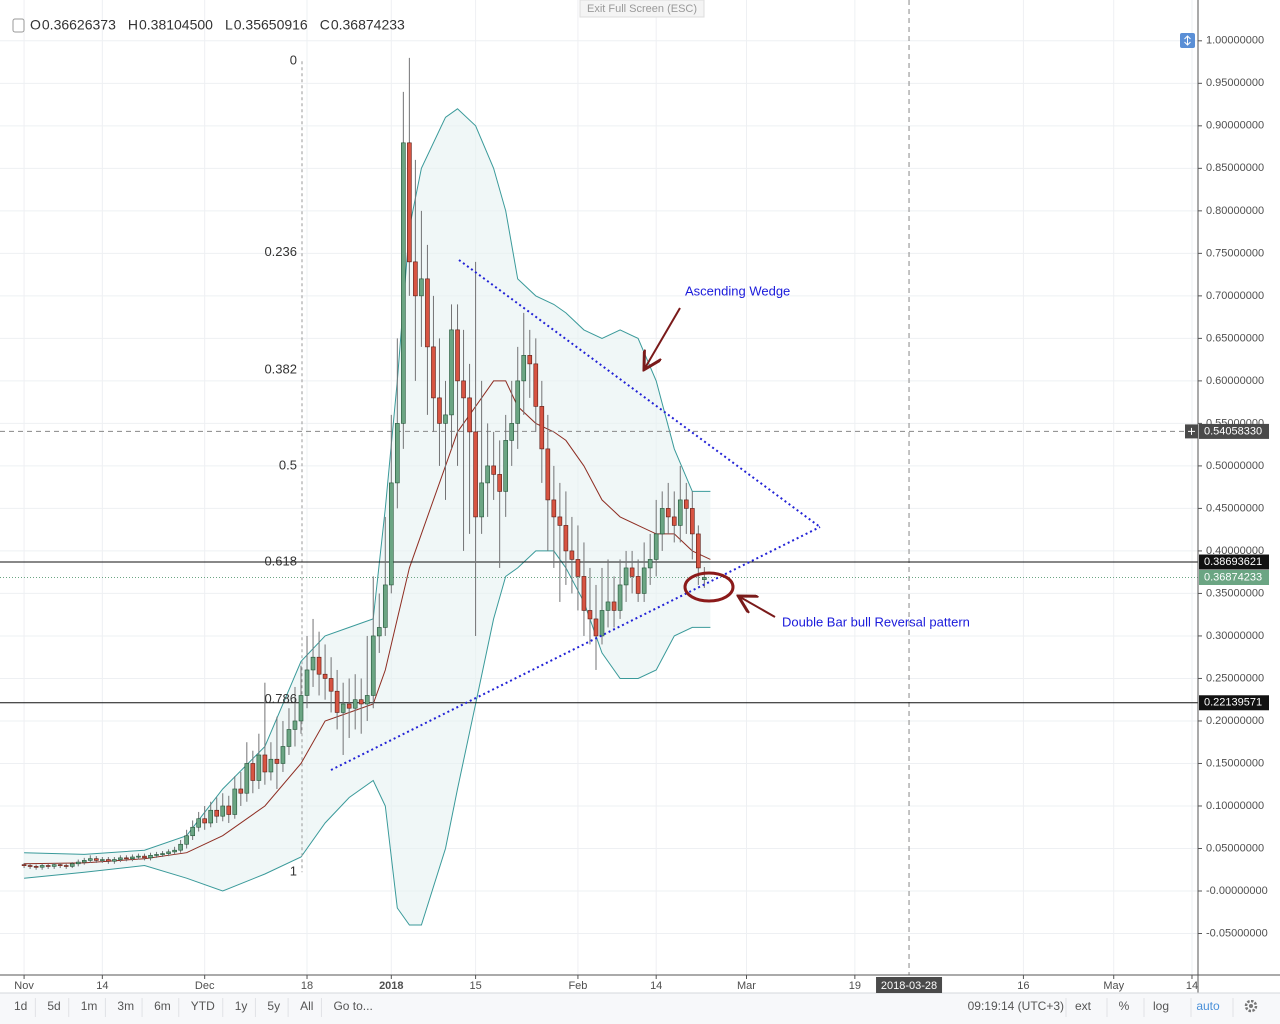 The height and width of the screenshot is (1024, 1280). What do you see at coordinates (746, 986) in the screenshot?
I see `x-tick-label: Mar` at bounding box center [746, 986].